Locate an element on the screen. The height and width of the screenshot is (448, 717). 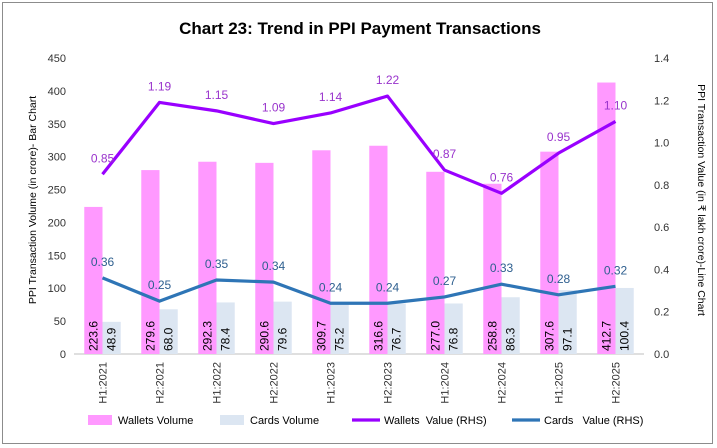
wallets-volume-label: 309.7 is located at coordinates (321, 336).